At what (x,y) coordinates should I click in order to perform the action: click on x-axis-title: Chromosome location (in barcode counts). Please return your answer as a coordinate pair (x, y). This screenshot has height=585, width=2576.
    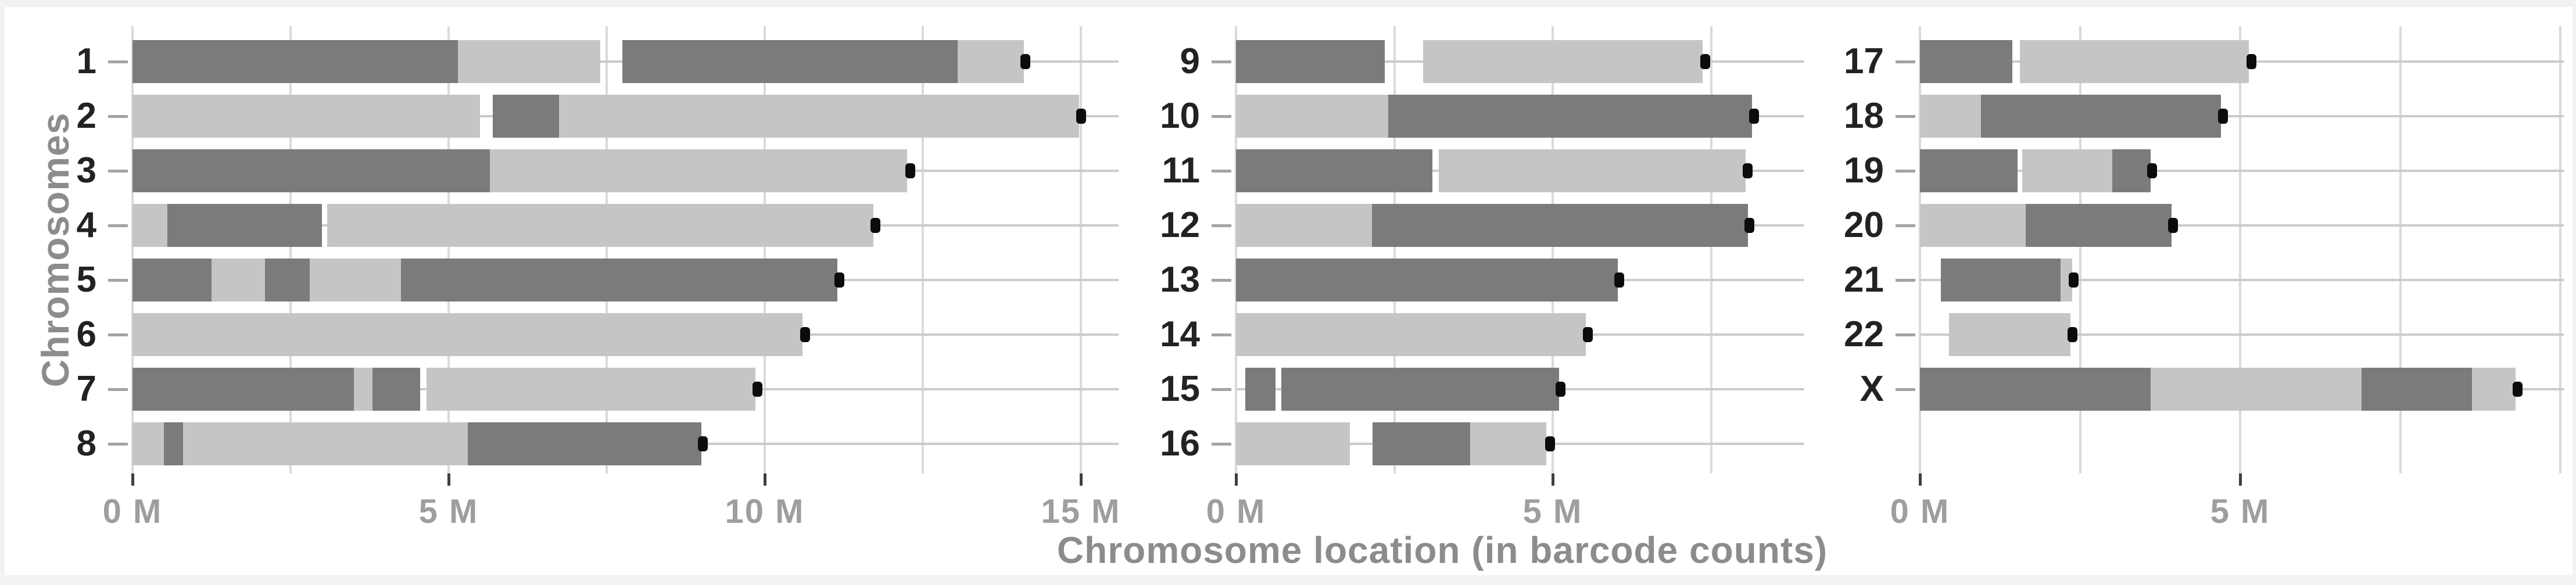
    Looking at the image, I should click on (1442, 550).